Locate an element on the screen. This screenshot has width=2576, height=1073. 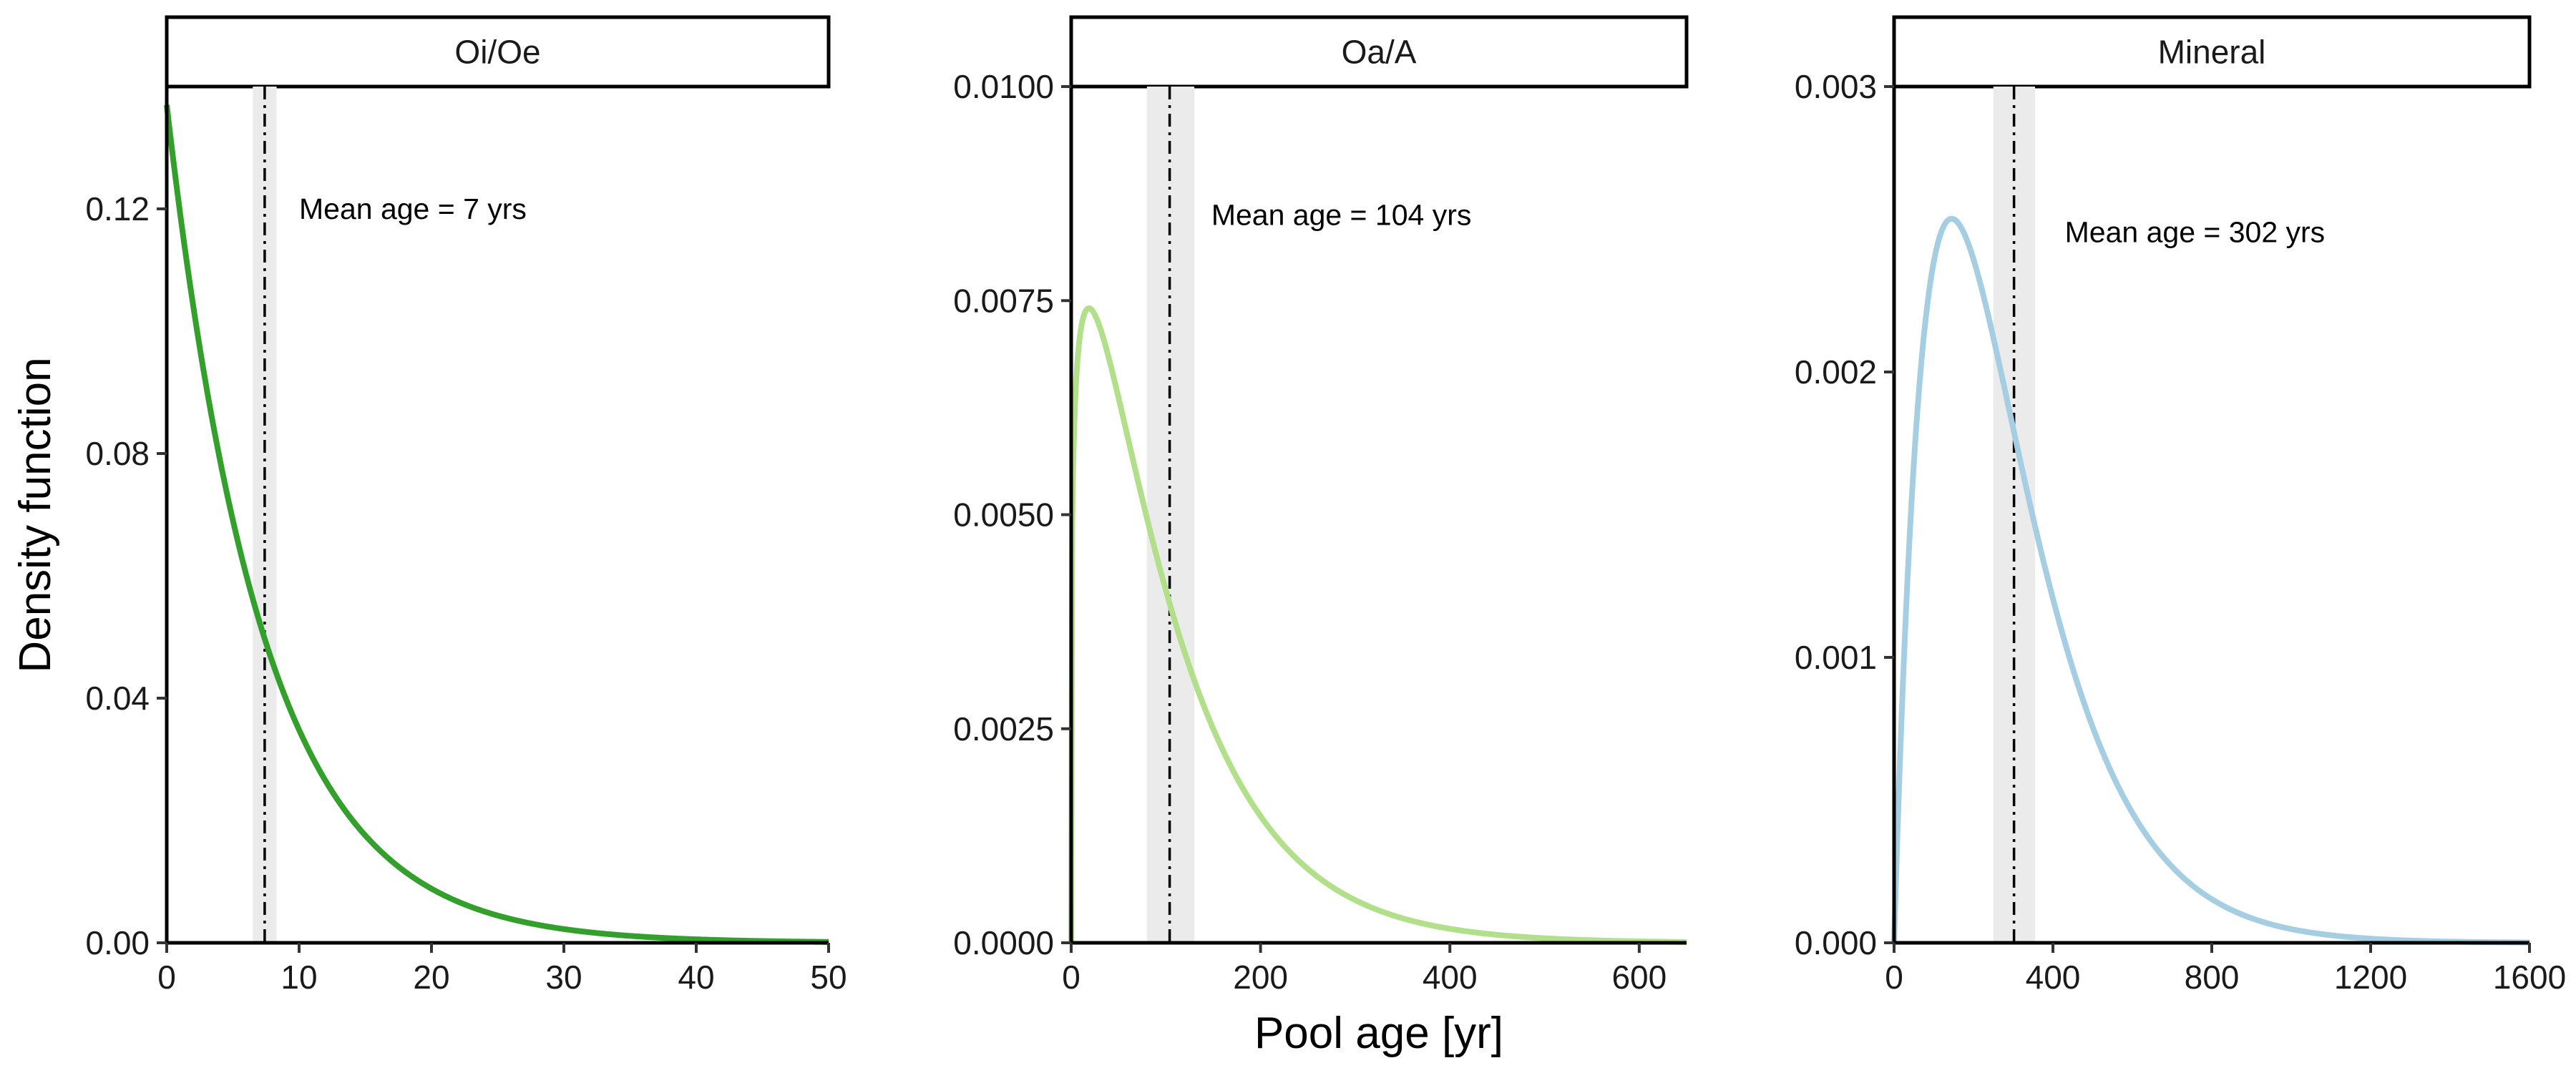
y-tick-label: 0.0075 is located at coordinates (1003, 300).